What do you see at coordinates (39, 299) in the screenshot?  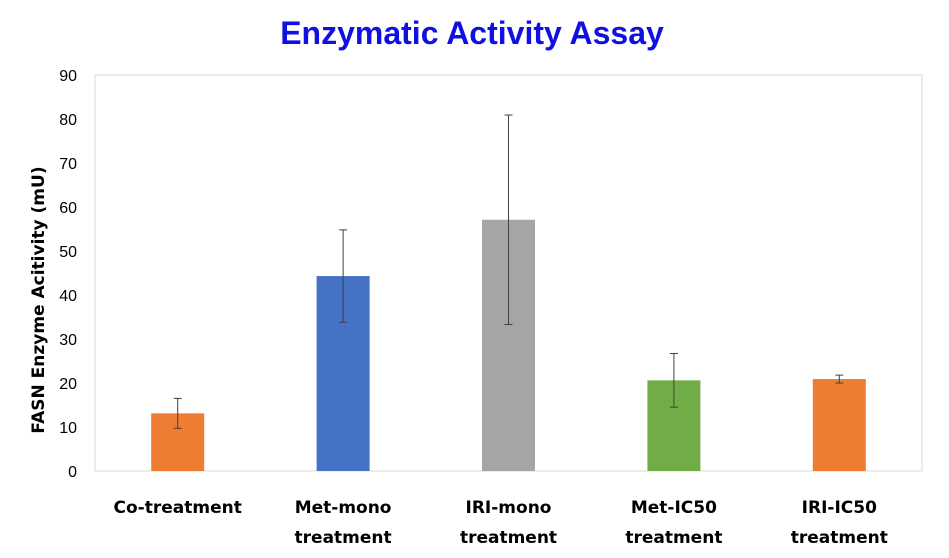 I see `y-axis-label: FASN Enzyme Acitivity (mU)` at bounding box center [39, 299].